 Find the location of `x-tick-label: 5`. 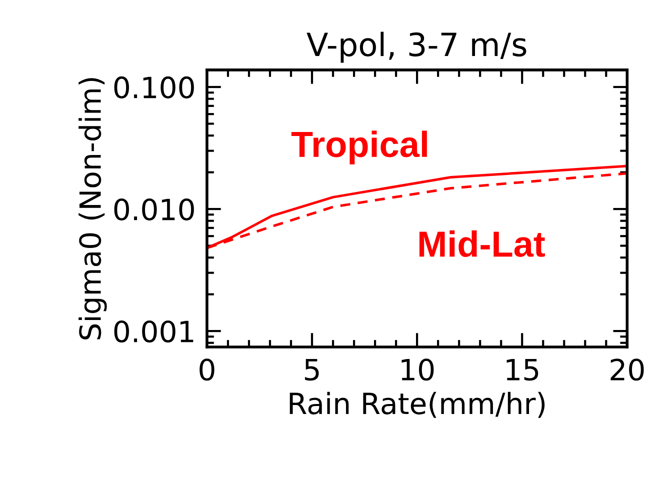

x-tick-label: 5 is located at coordinates (311, 369).